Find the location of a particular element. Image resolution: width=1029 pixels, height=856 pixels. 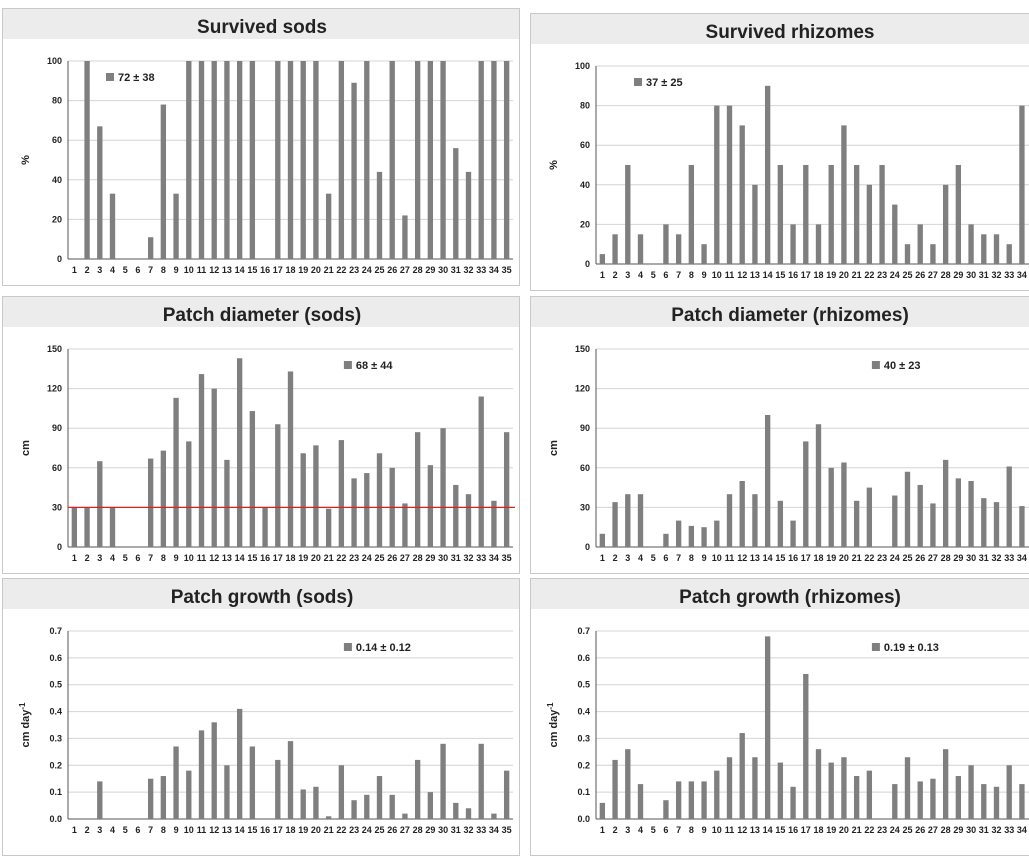

x-tick-label: 34 is located at coordinates (1022, 558).